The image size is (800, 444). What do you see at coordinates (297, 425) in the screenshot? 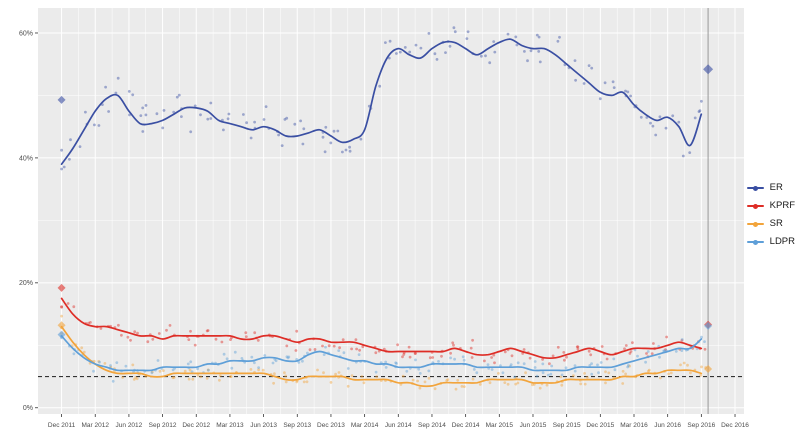
I see `x-tick-label: Sep 2013` at bounding box center [297, 425].